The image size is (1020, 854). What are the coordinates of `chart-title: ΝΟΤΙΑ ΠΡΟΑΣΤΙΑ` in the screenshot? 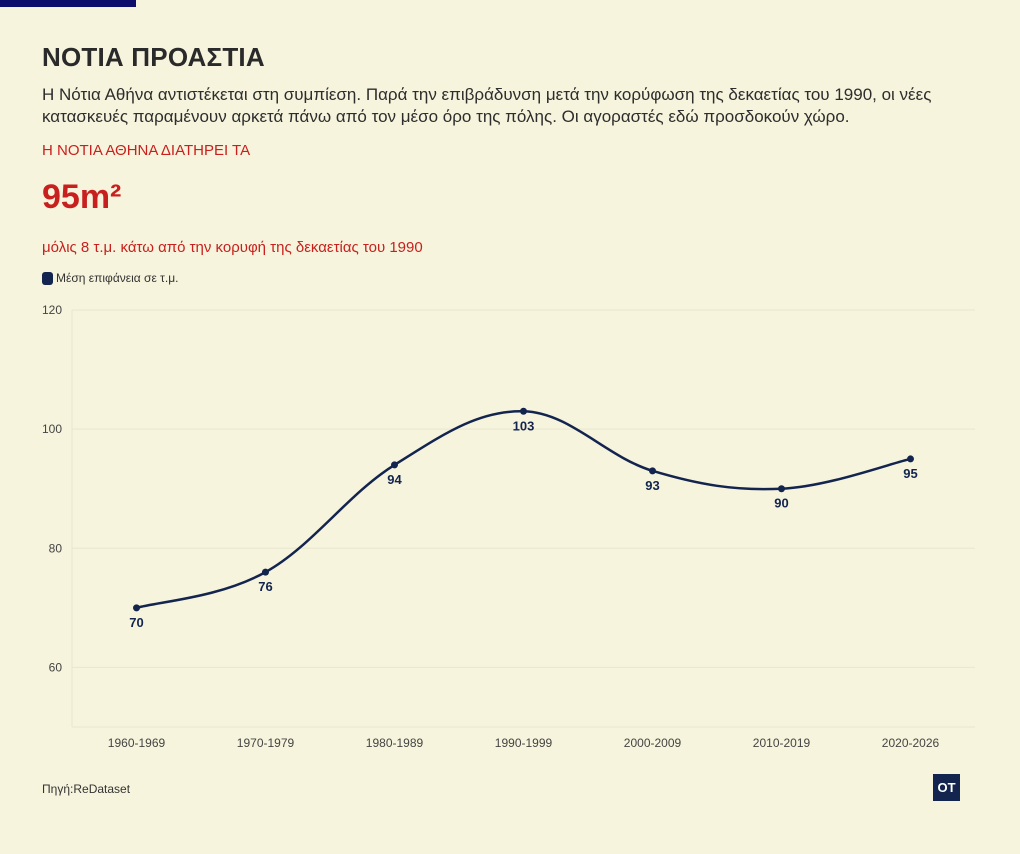 It's located at (153, 57).